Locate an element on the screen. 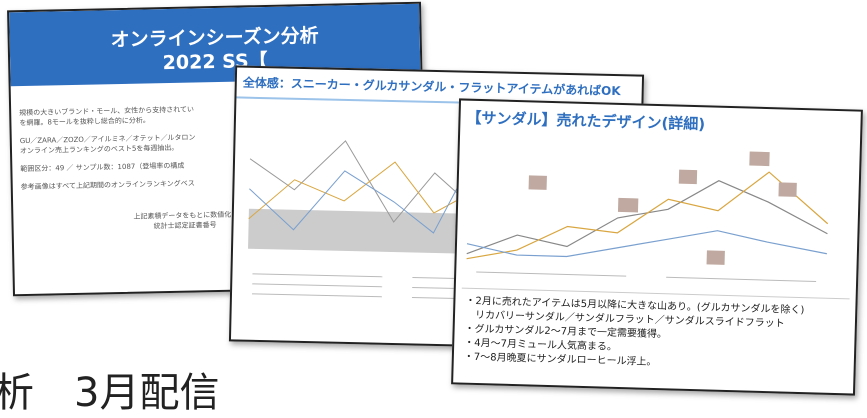 The height and width of the screenshot is (418, 867). area is located at coordinates (358, 231).